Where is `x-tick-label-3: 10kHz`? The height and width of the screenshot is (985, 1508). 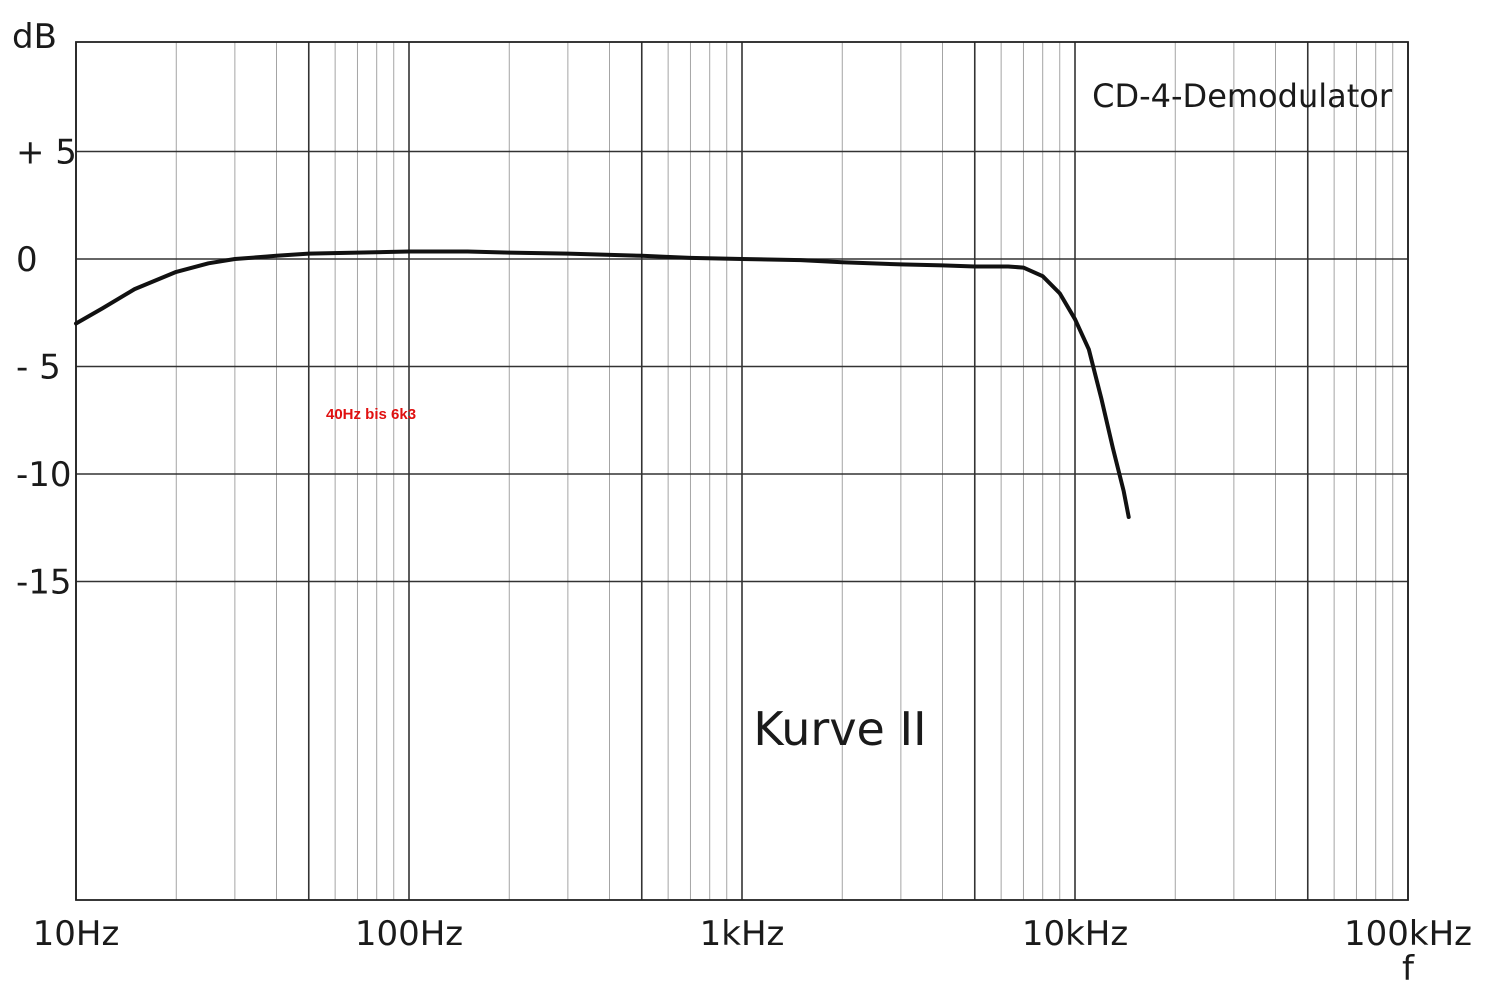
x-tick-label-3: 10kHz is located at coordinates (1075, 934).